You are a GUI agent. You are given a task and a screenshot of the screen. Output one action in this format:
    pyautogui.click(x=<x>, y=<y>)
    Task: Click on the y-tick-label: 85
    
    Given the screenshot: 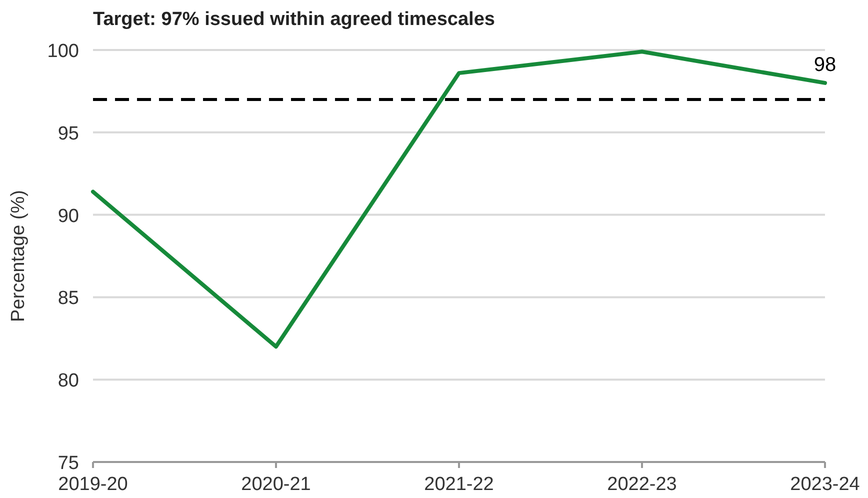 What is the action you would take?
    pyautogui.click(x=68, y=299)
    